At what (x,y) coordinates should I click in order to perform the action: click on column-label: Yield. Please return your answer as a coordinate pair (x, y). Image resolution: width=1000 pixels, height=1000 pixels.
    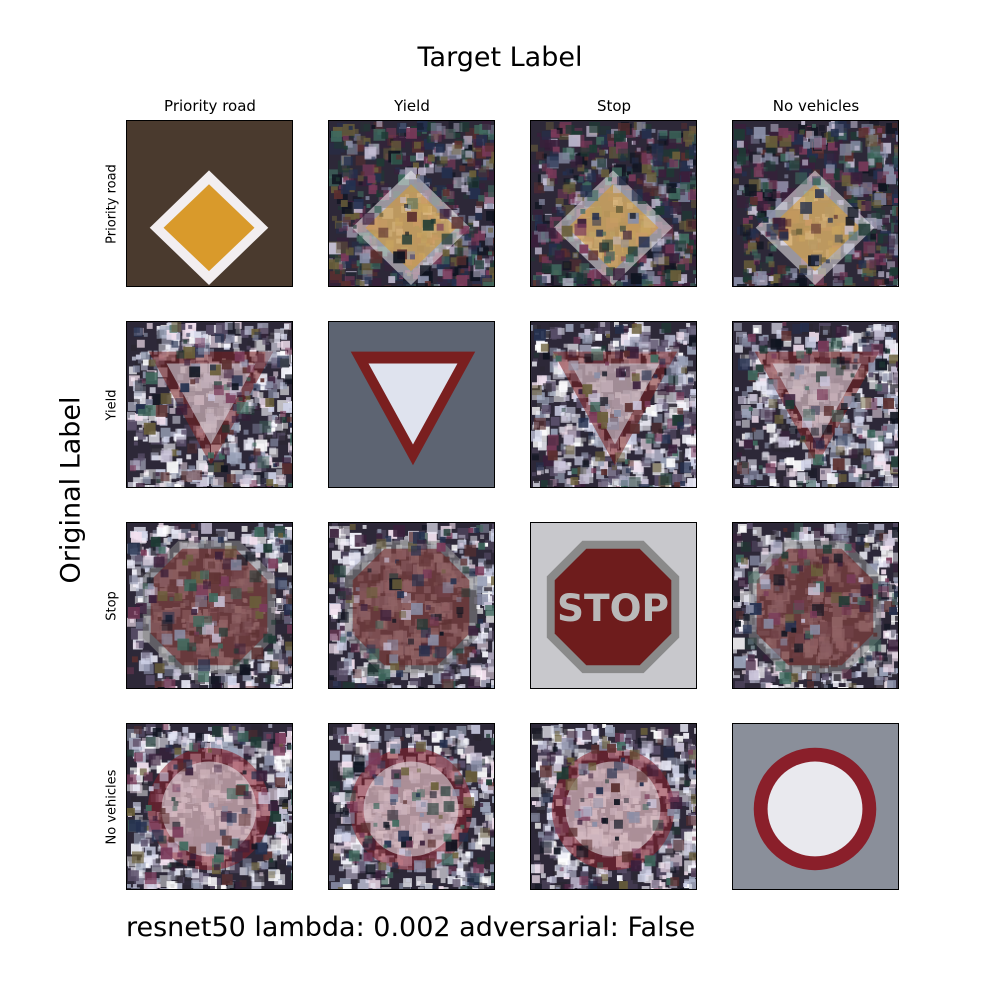
    Looking at the image, I should click on (412, 106).